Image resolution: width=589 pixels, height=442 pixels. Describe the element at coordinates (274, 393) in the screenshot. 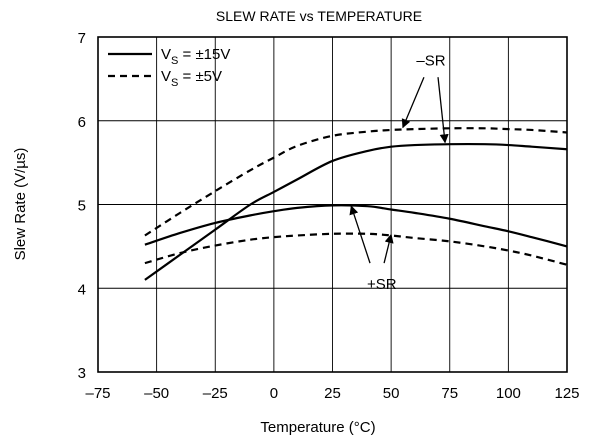

I see `x-tick-label: 0` at that location.